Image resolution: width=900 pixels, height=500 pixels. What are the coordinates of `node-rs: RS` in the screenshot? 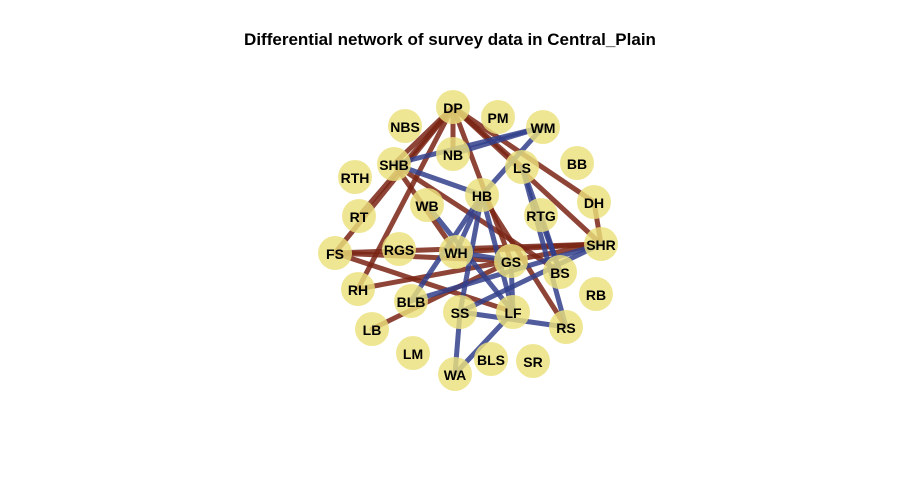 It's located at (566, 327).